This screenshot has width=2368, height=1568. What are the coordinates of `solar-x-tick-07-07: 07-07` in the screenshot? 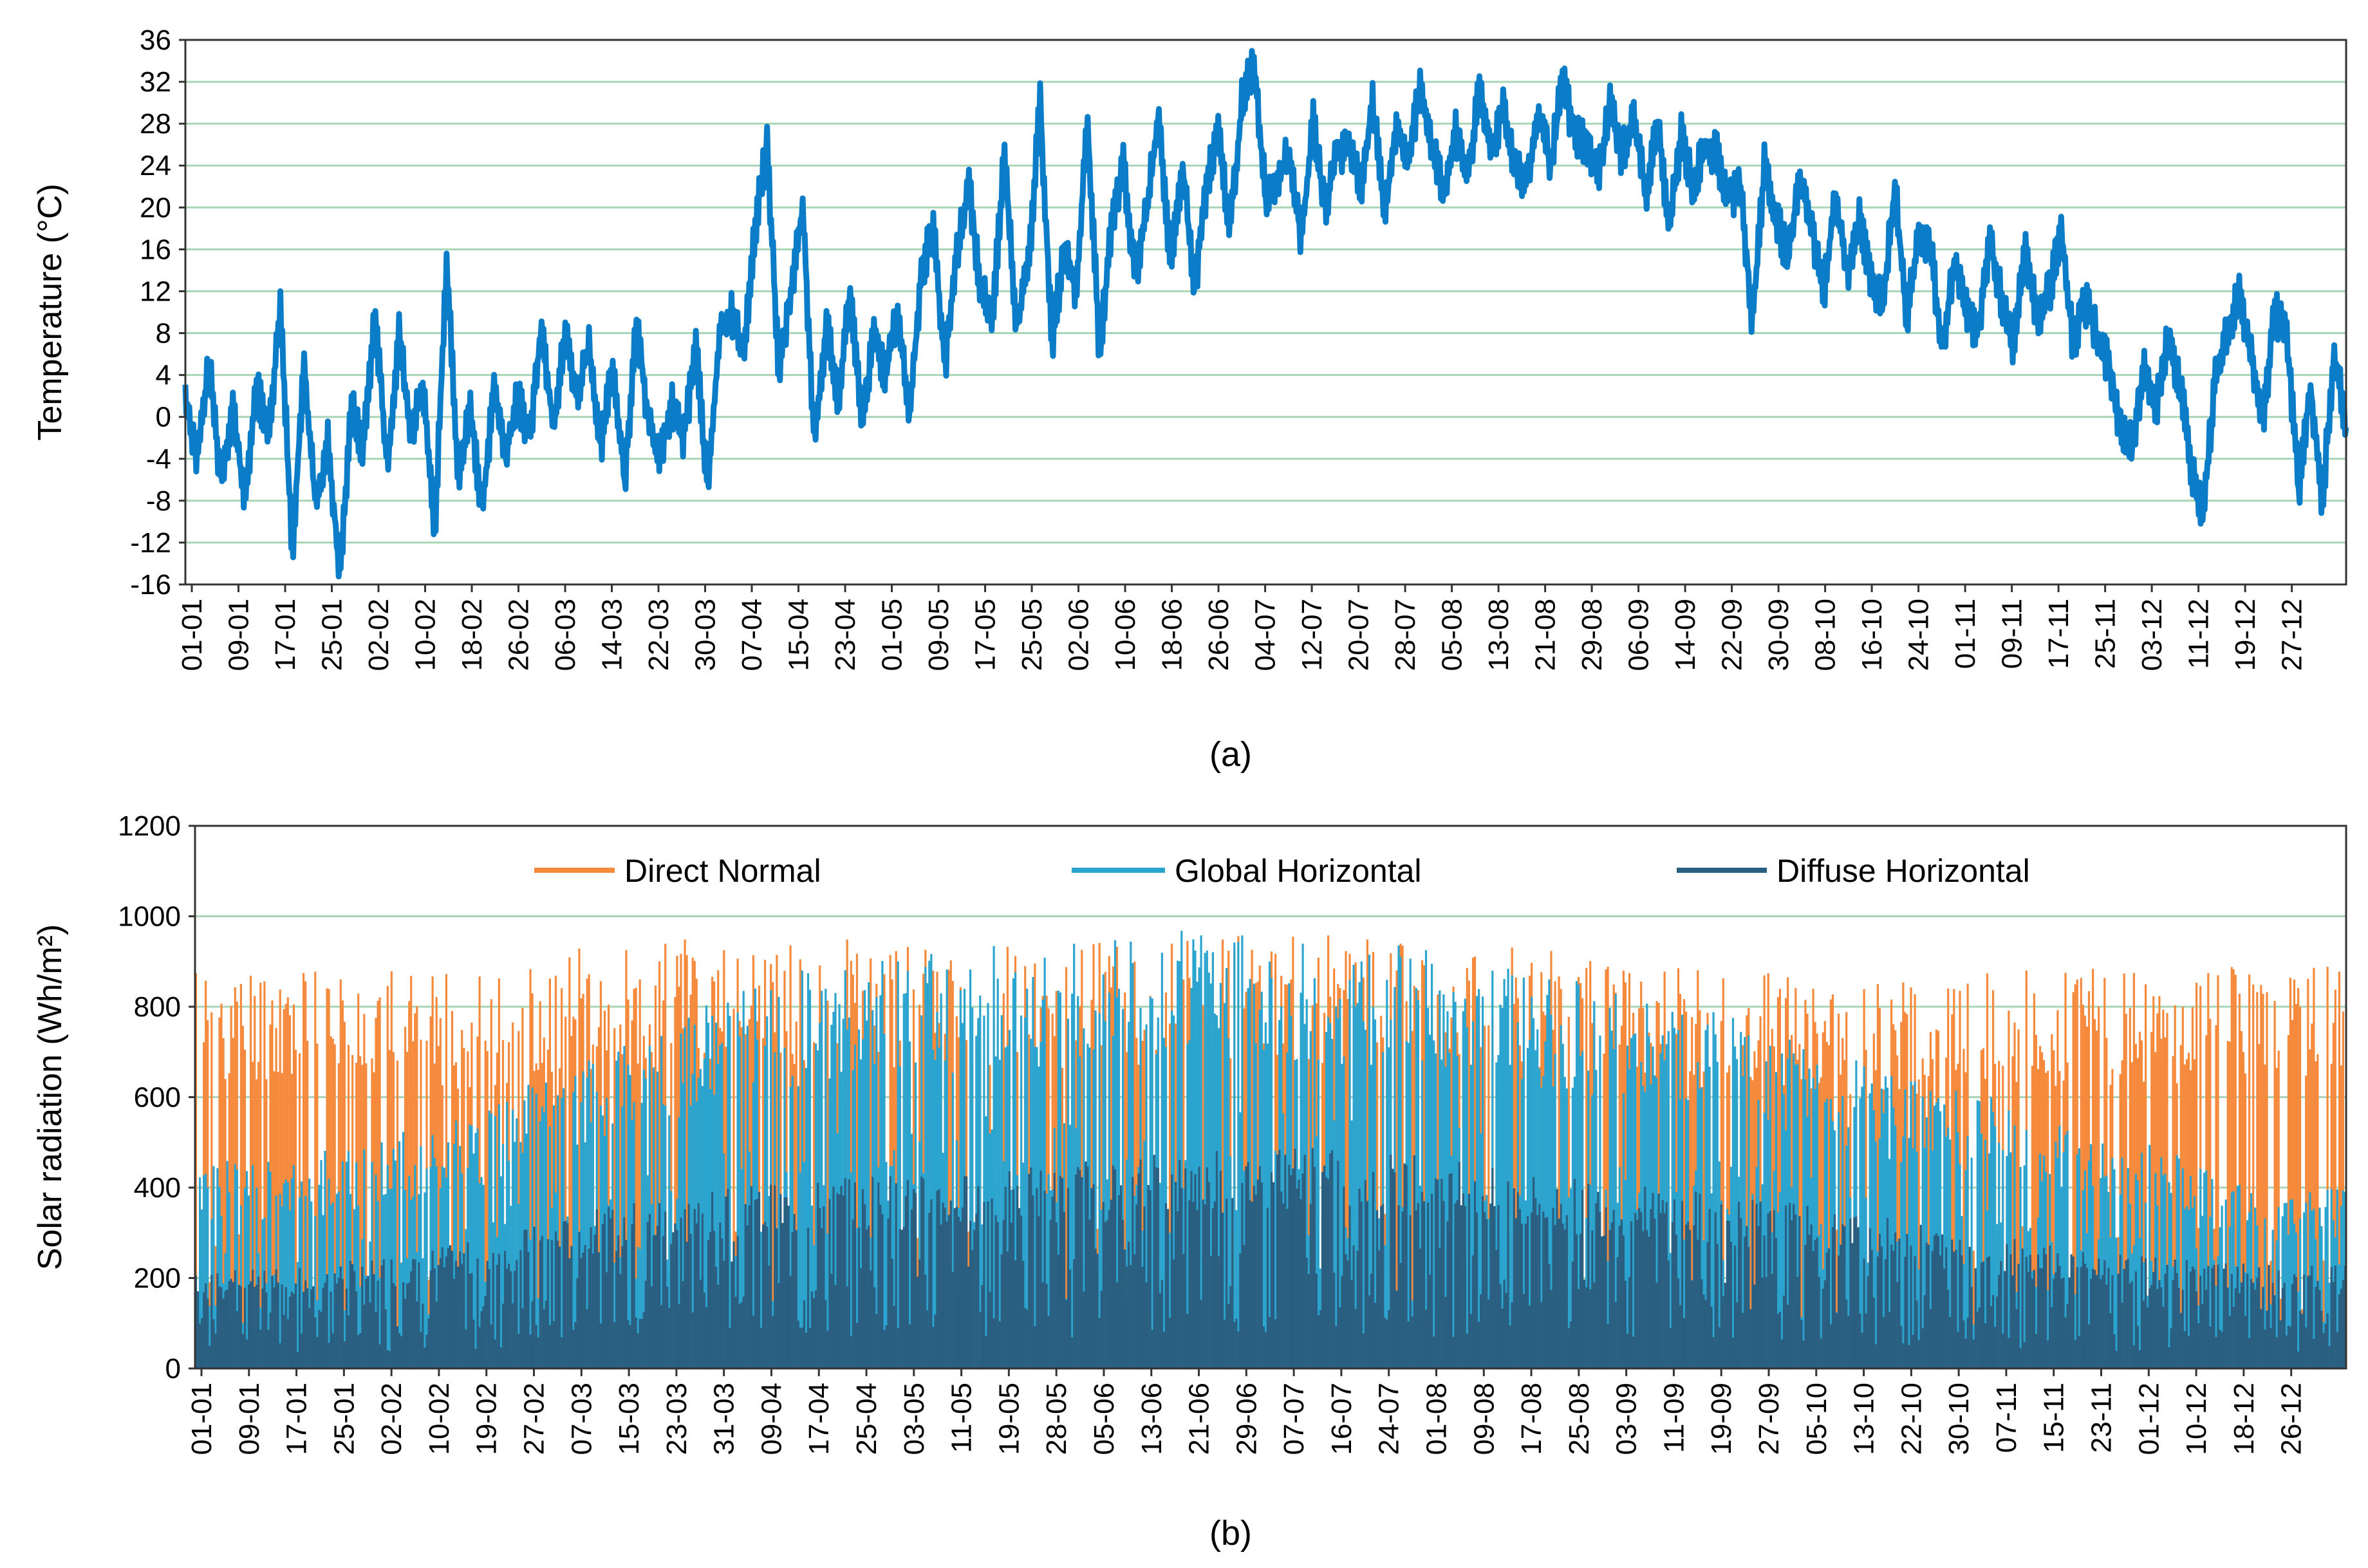 It's located at (1294, 1419).